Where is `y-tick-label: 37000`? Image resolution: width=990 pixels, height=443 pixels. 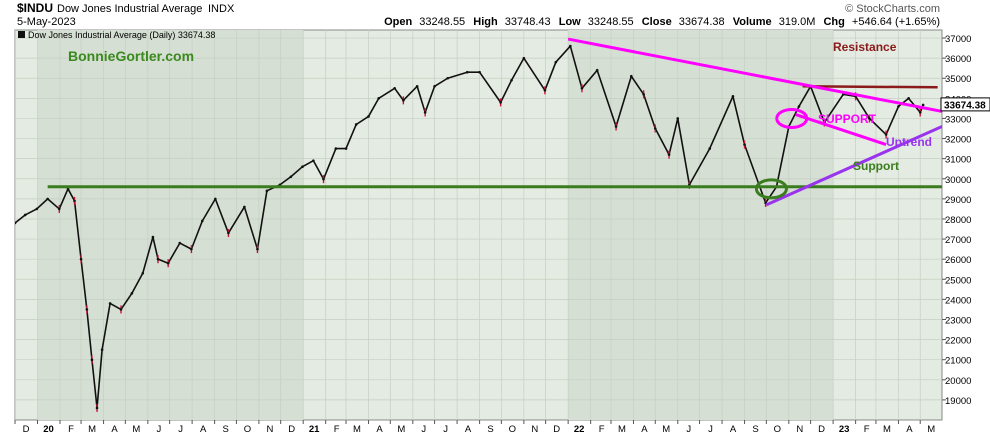 y-tick-label: 37000 is located at coordinates (958, 39).